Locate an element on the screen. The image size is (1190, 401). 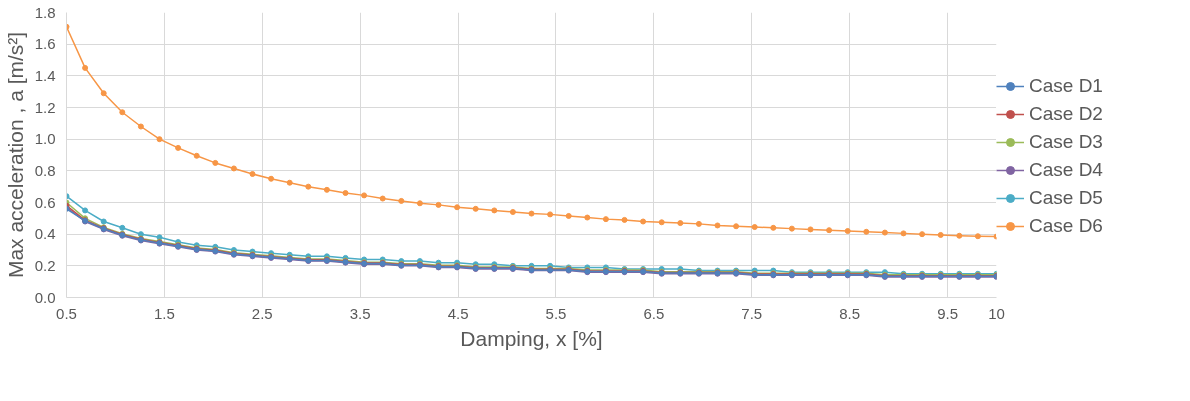
x-tick-label: 0.5 is located at coordinates (66, 313).